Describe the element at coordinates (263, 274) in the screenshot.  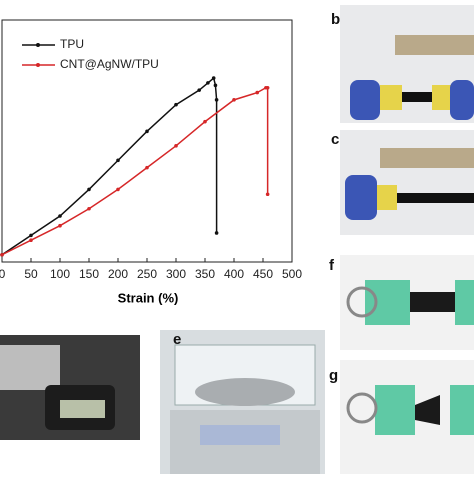
I see `x-tick-label: 450` at that location.